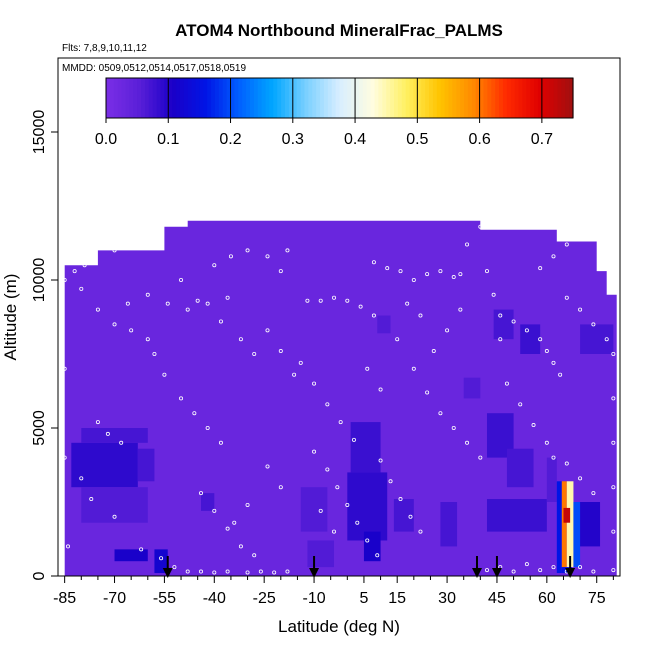 The height and width of the screenshot is (650, 650). Describe the element at coordinates (447, 598) in the screenshot. I see `x-tick-label: 30` at that location.